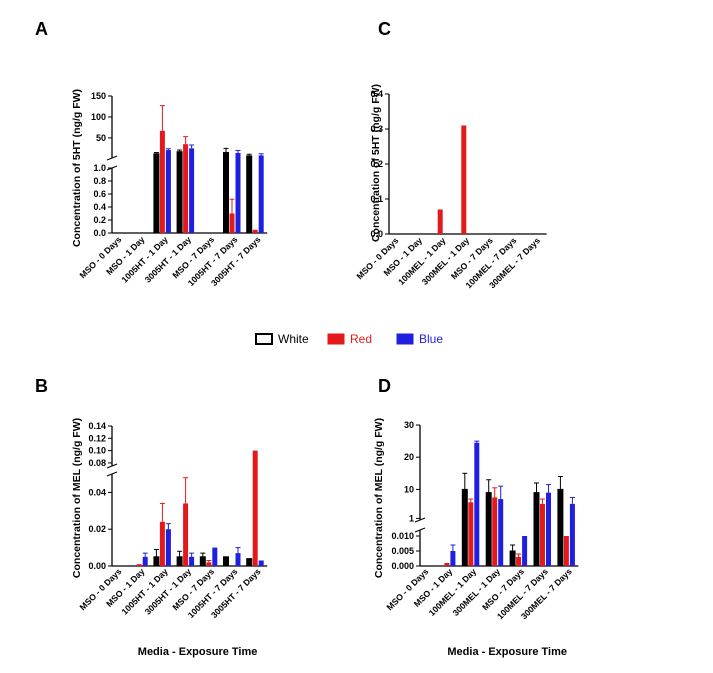  I want to click on y-tick-label: 0.8, so click(99, 181).